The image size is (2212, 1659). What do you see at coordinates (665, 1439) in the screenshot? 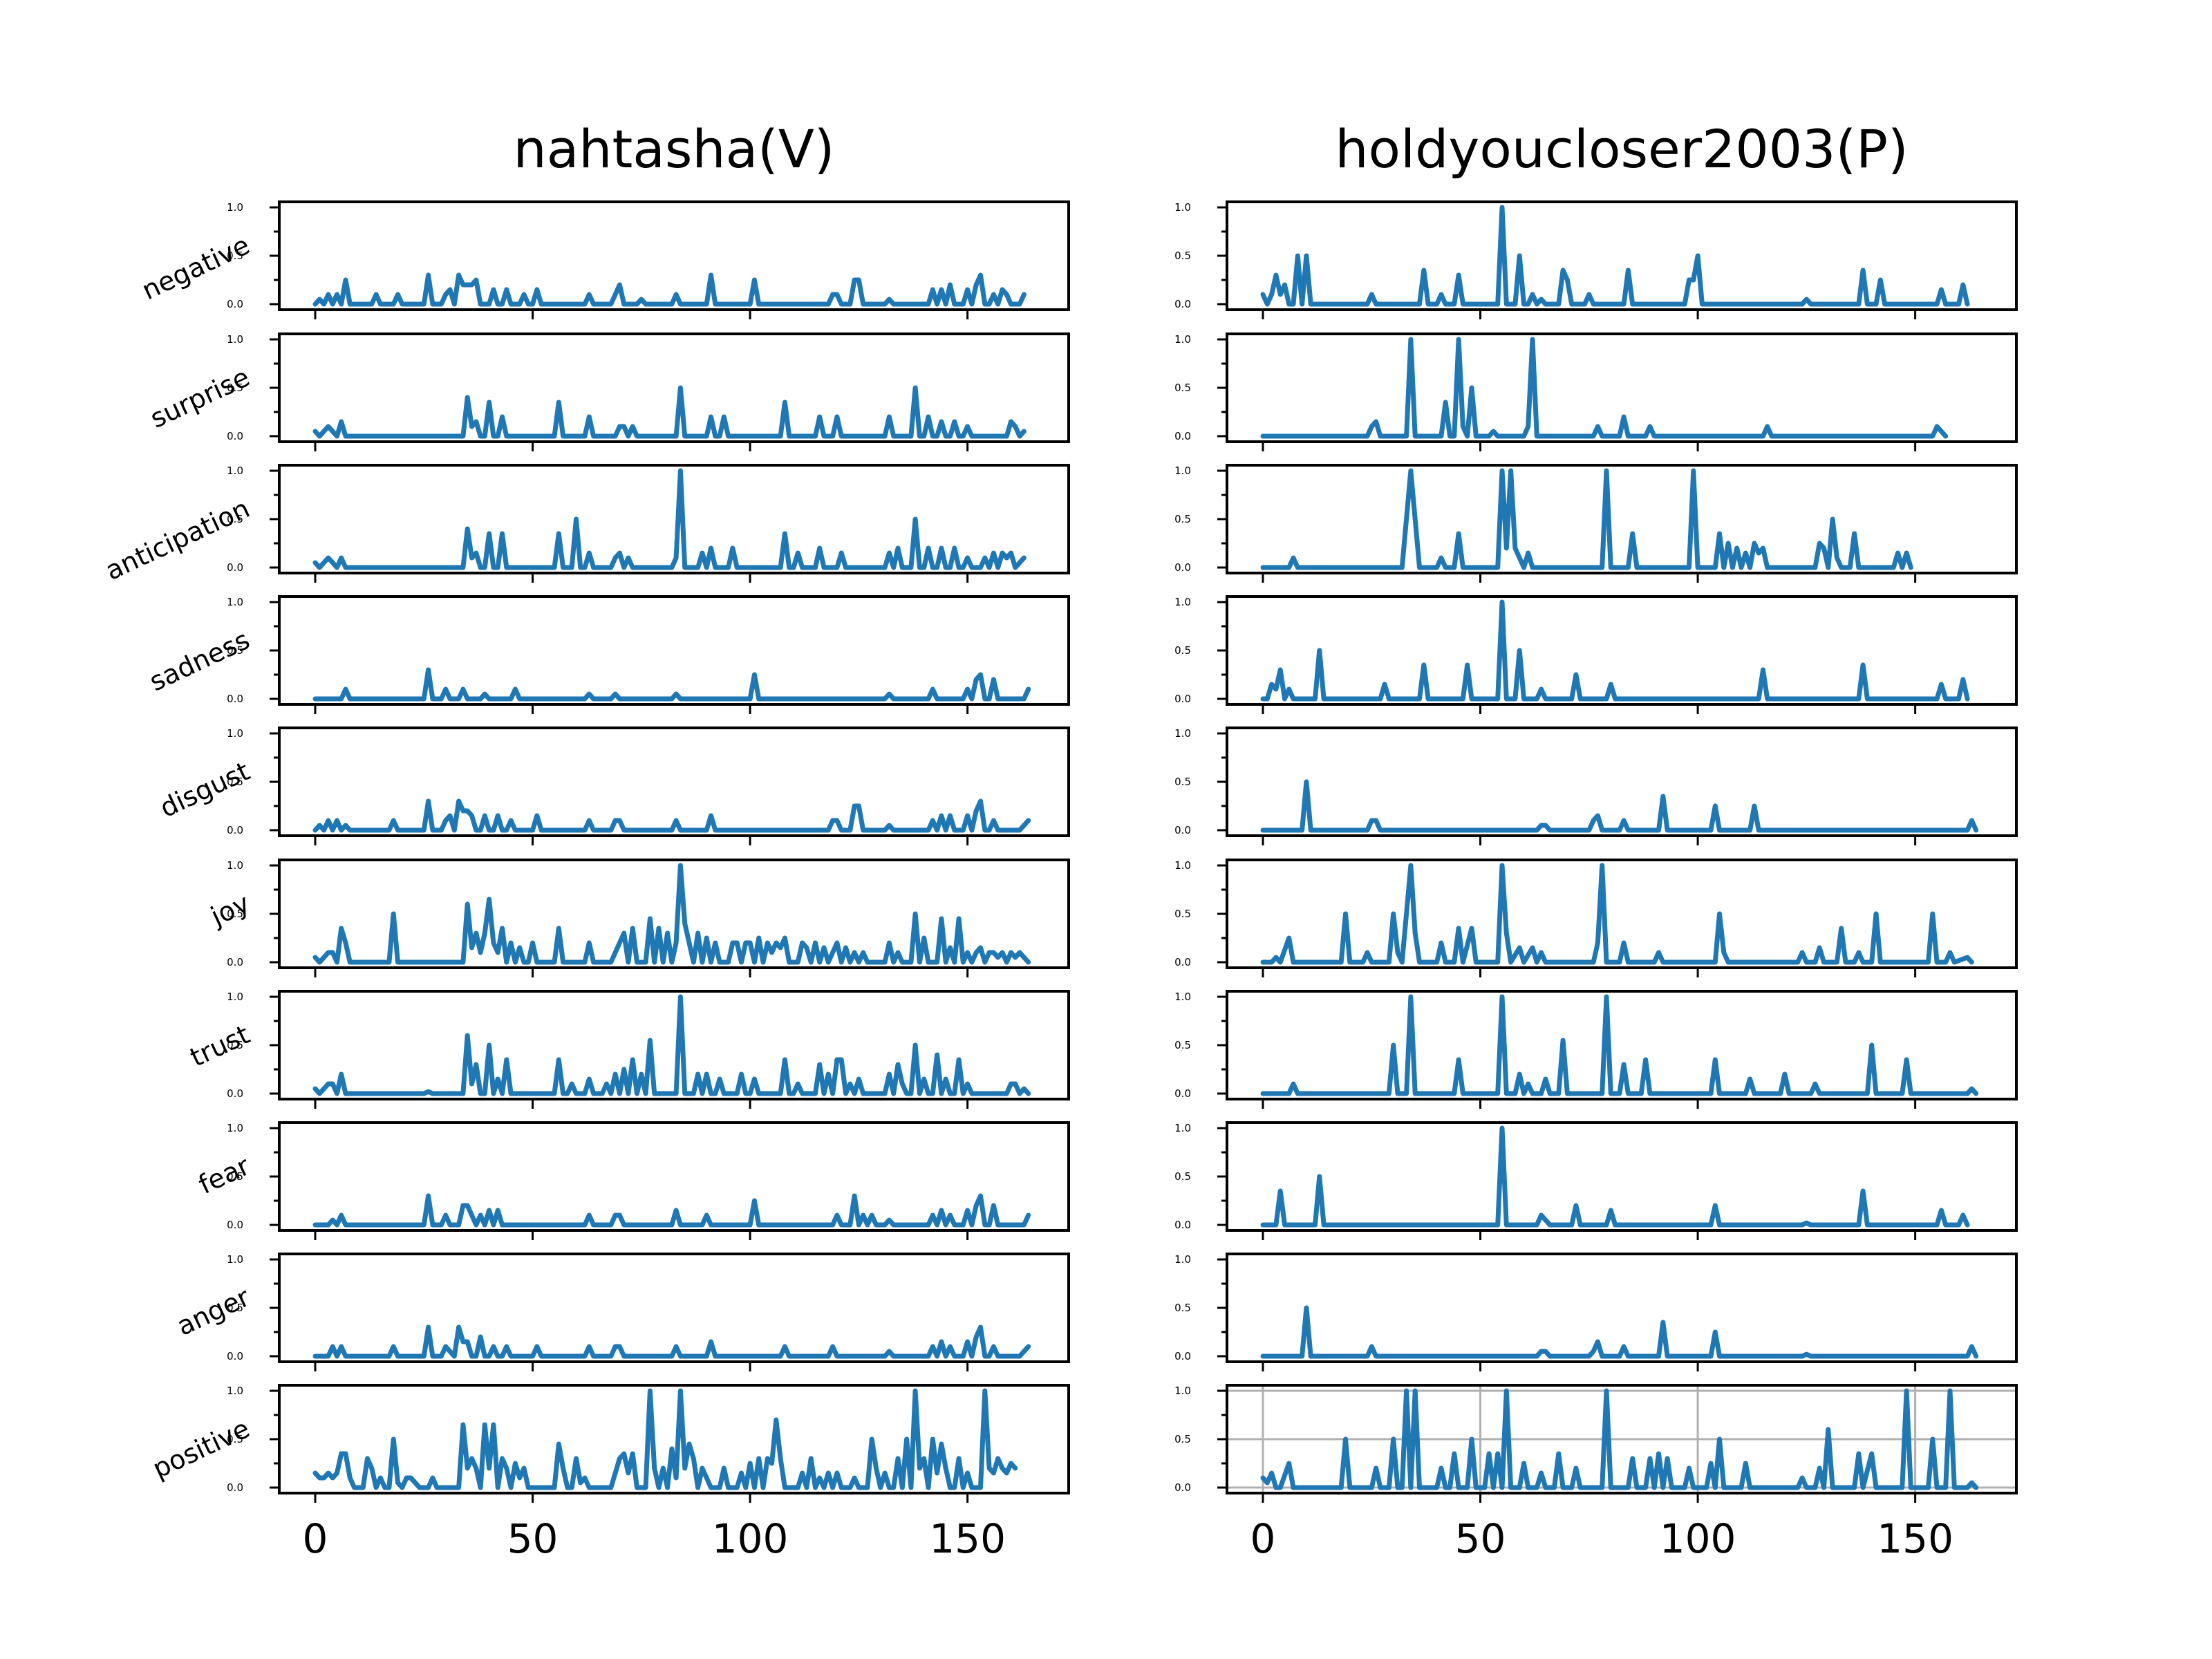
I see `series-line-positive` at bounding box center [665, 1439].